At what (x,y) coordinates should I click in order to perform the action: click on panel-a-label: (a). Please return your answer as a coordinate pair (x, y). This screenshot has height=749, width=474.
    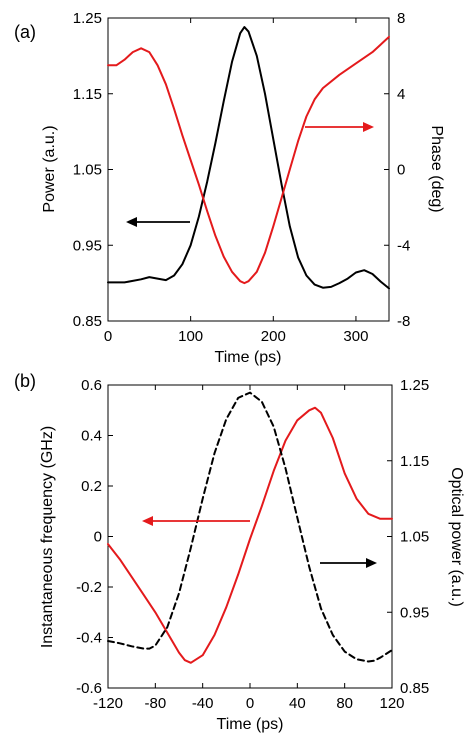
    Looking at the image, I should click on (25, 32).